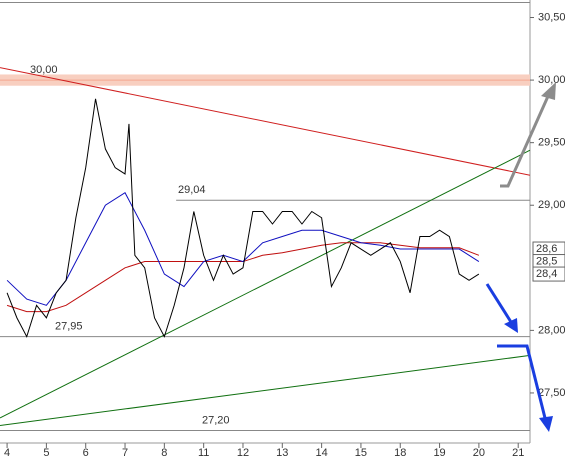 The height and width of the screenshot is (461, 565). Describe the element at coordinates (551, 393) in the screenshot. I see `y-tick-label: 27,50` at that location.